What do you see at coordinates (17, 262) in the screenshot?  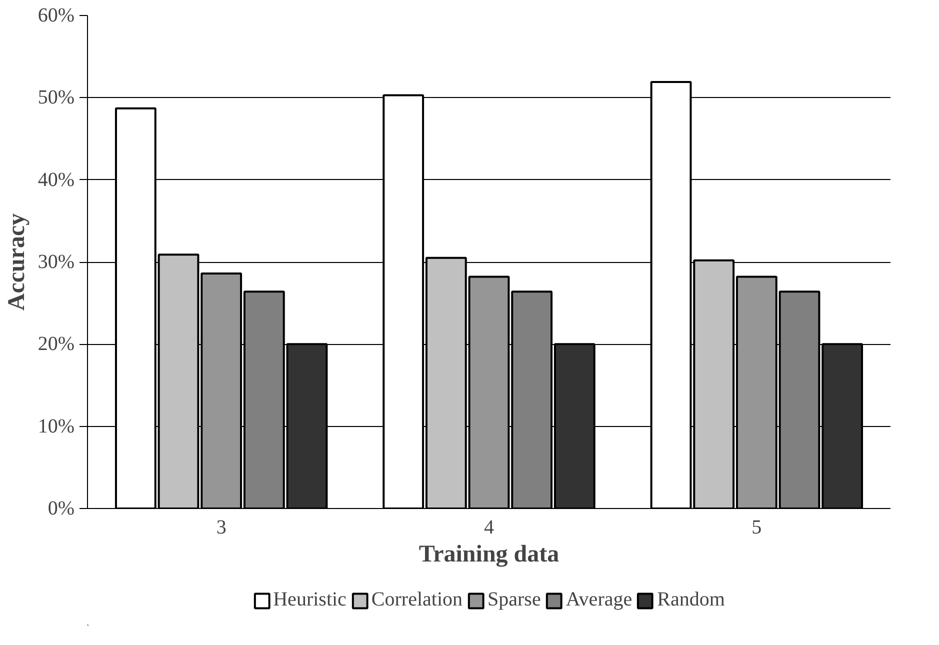 I see `y-axis-title: Accuracy` at bounding box center [17, 262].